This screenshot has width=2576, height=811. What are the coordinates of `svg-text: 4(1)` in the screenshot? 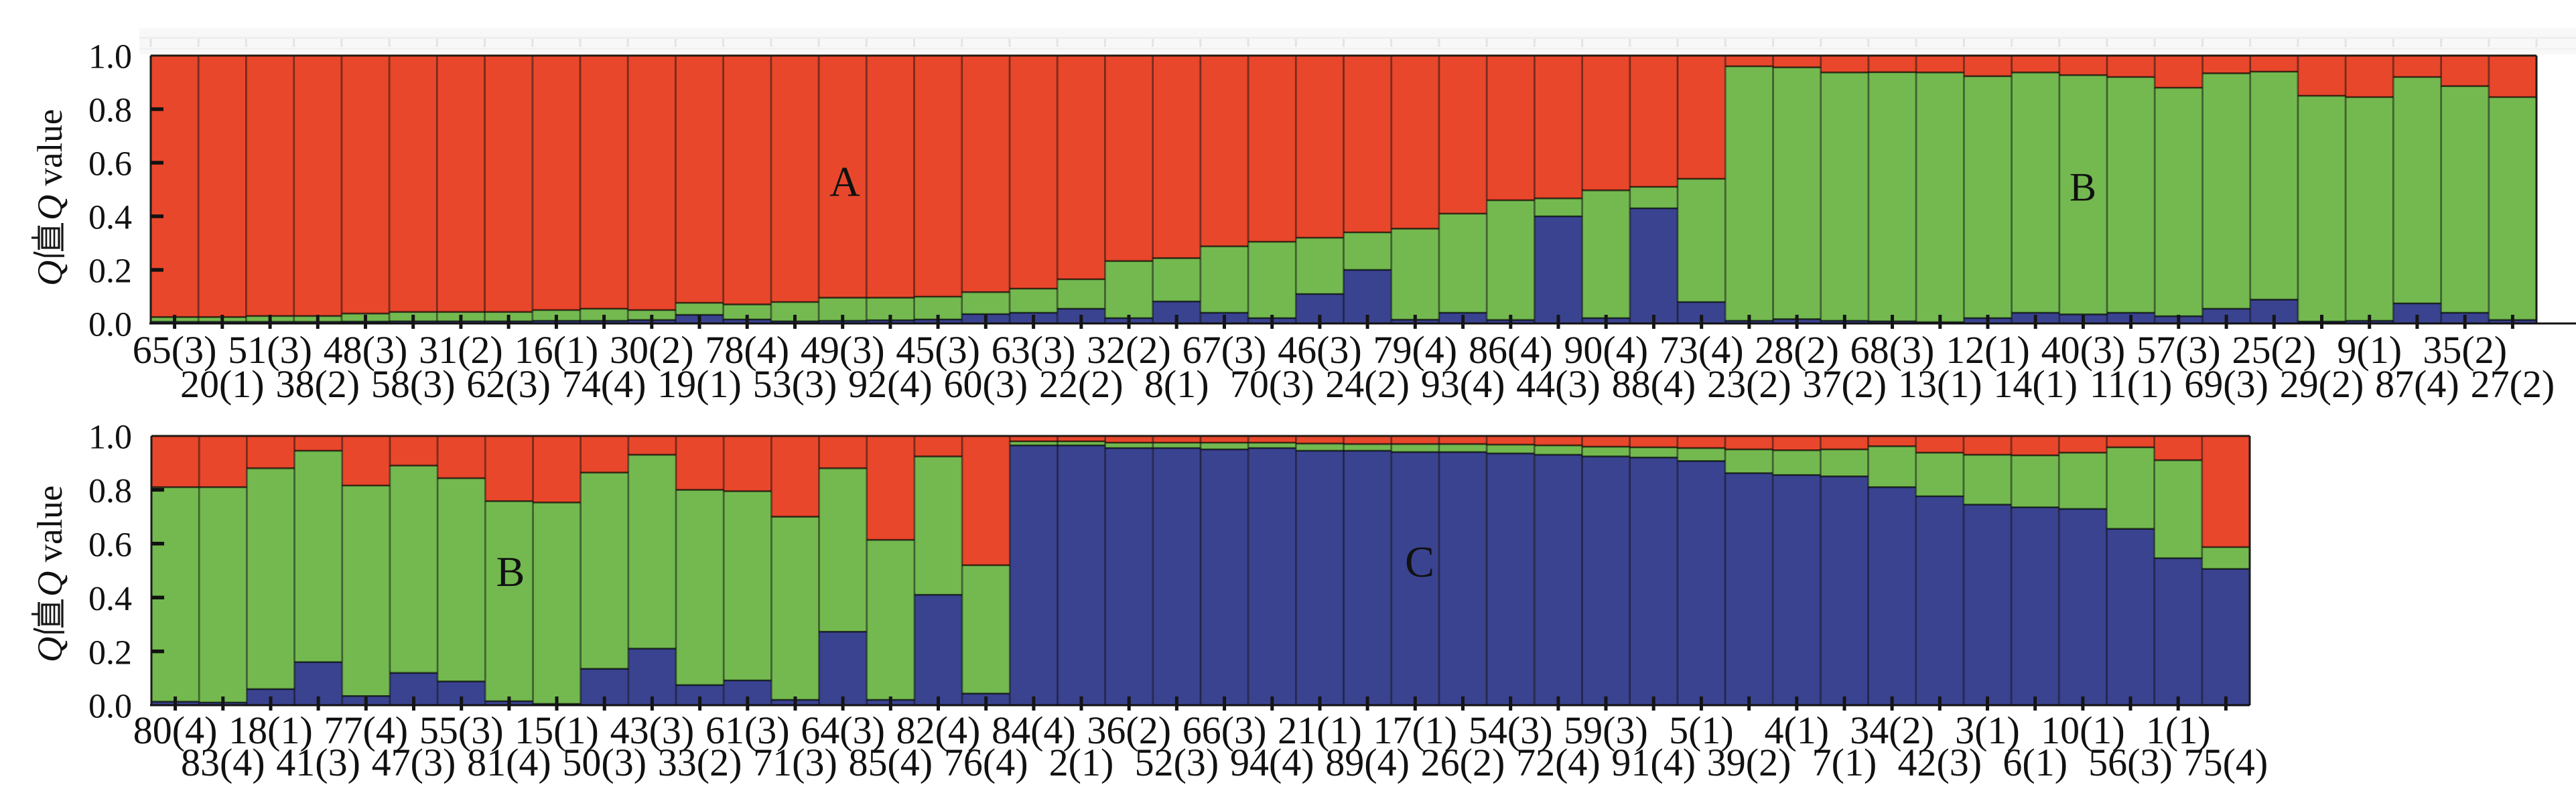 It's located at (1797, 730).